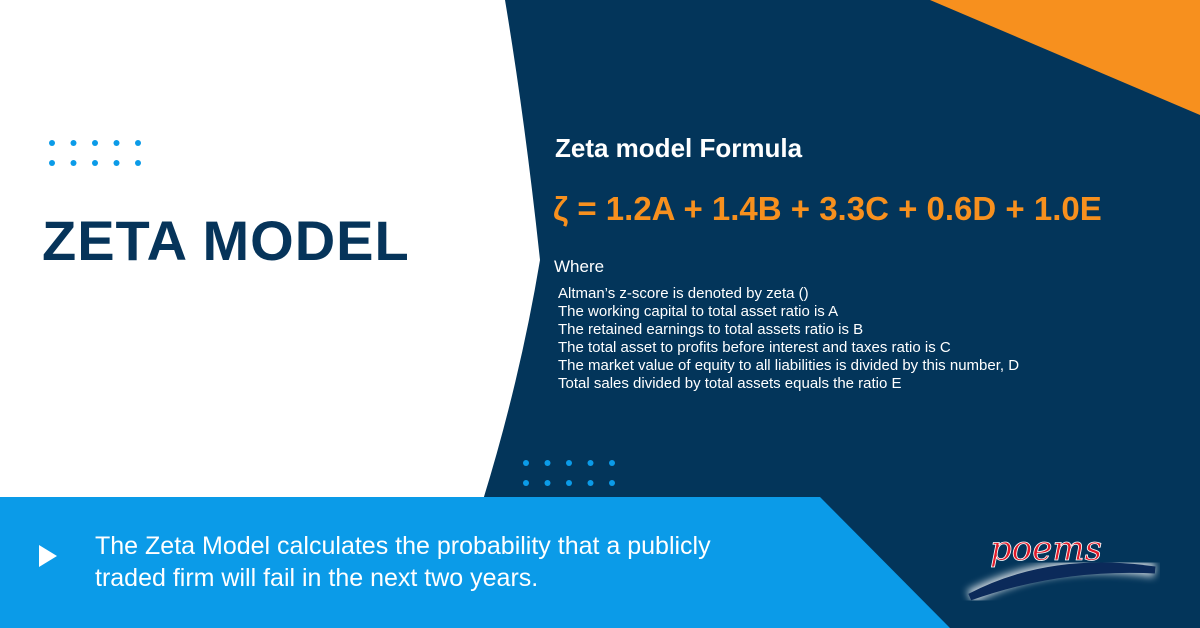 The height and width of the screenshot is (628, 1200). Describe the element at coordinates (48, 556) in the screenshot. I see `play-icon` at that location.